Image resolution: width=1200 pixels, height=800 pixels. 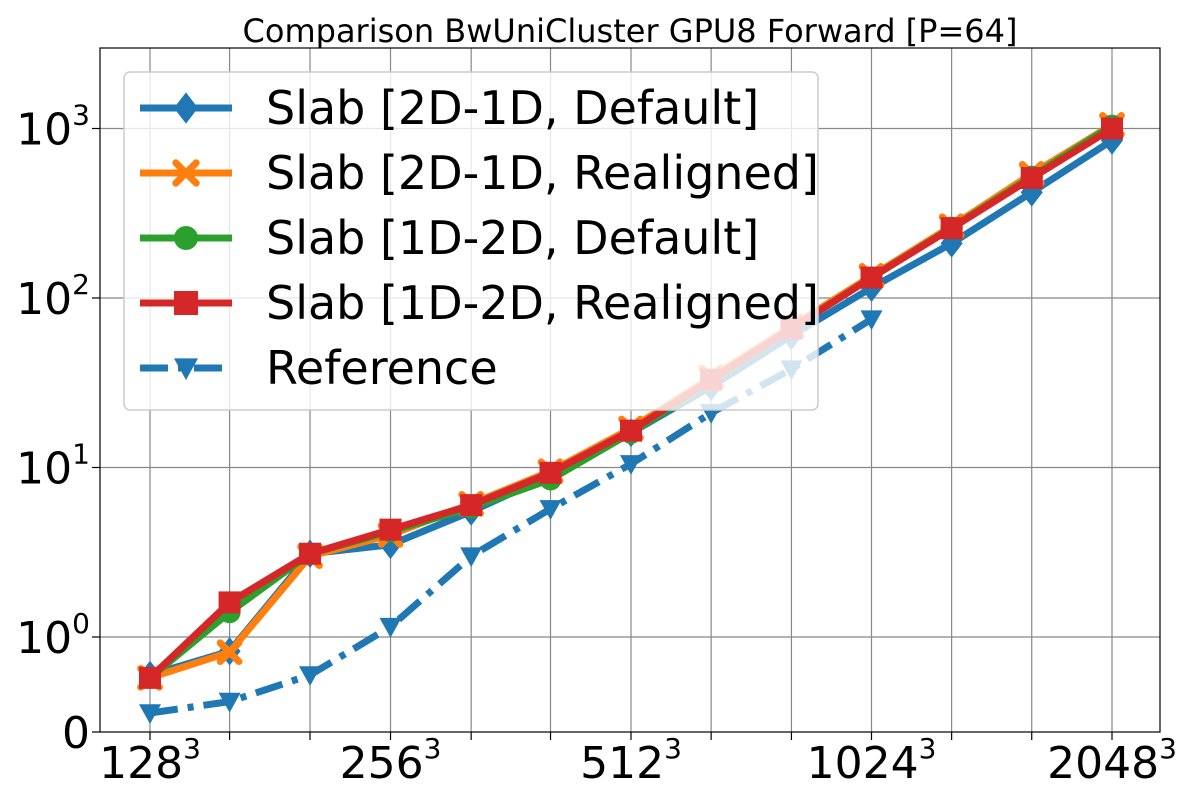 What do you see at coordinates (512, 238) in the screenshot?
I see `legend-label: Slab [1D-2D, Default]` at bounding box center [512, 238].